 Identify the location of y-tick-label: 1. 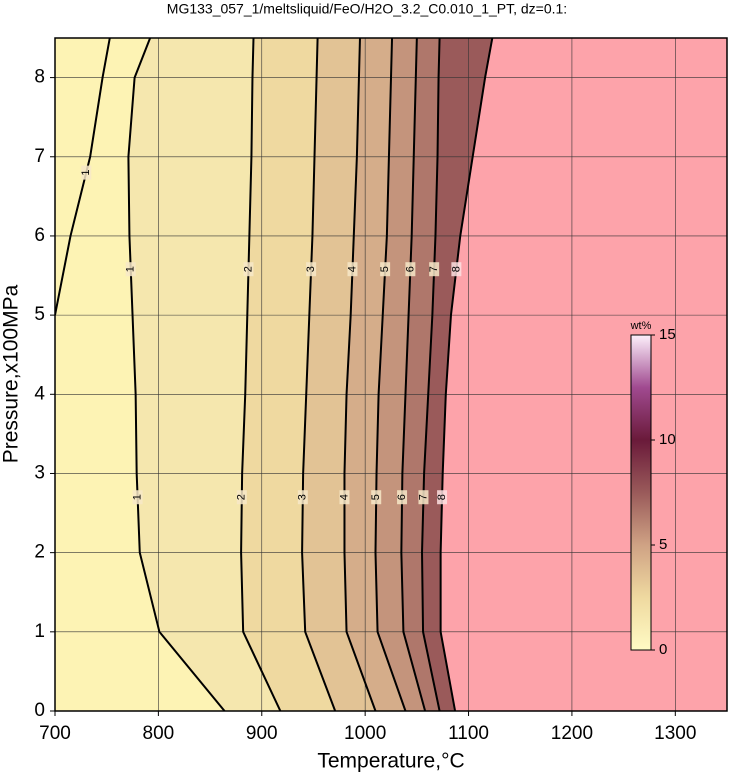
(39, 631).